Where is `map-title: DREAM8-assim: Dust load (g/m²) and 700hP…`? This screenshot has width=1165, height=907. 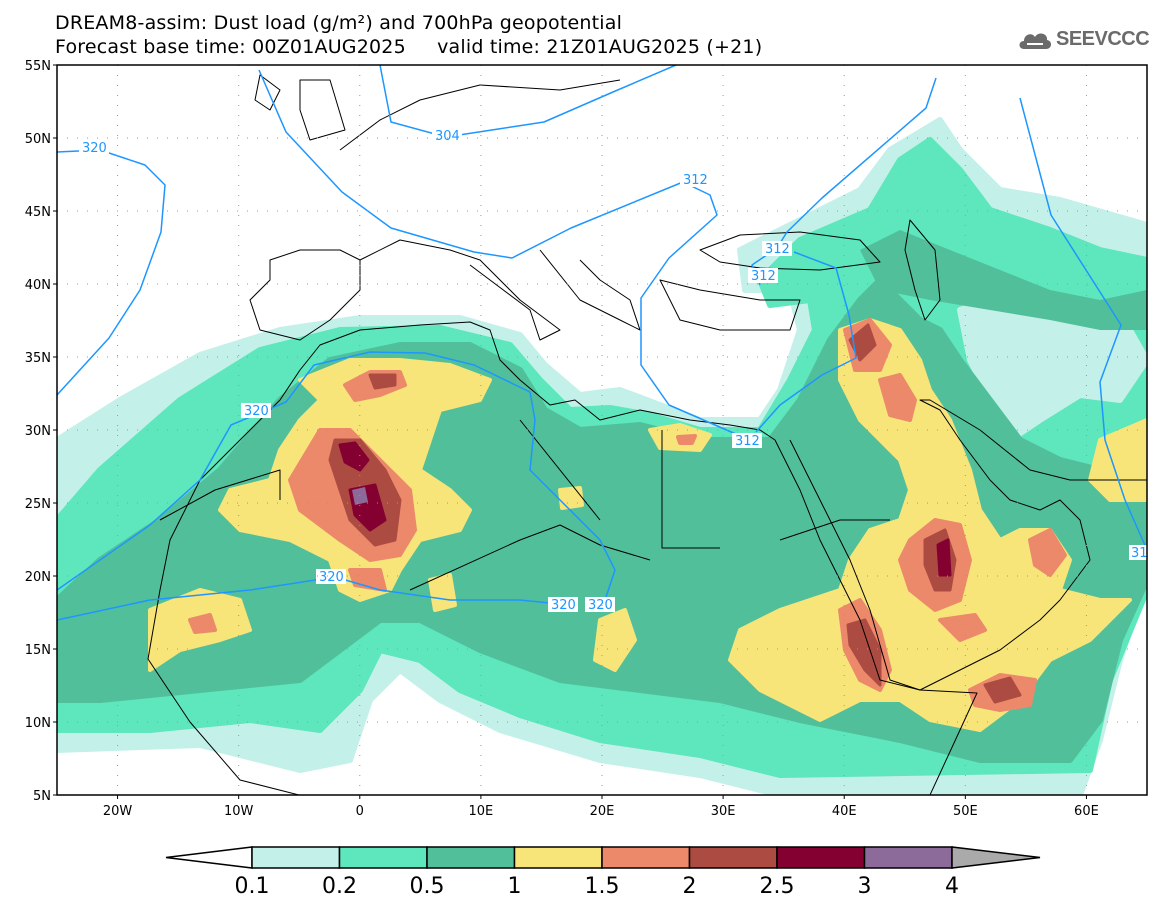 map-title: DREAM8-assim: Dust load (g/m²) and 700hP… is located at coordinates (339, 23).